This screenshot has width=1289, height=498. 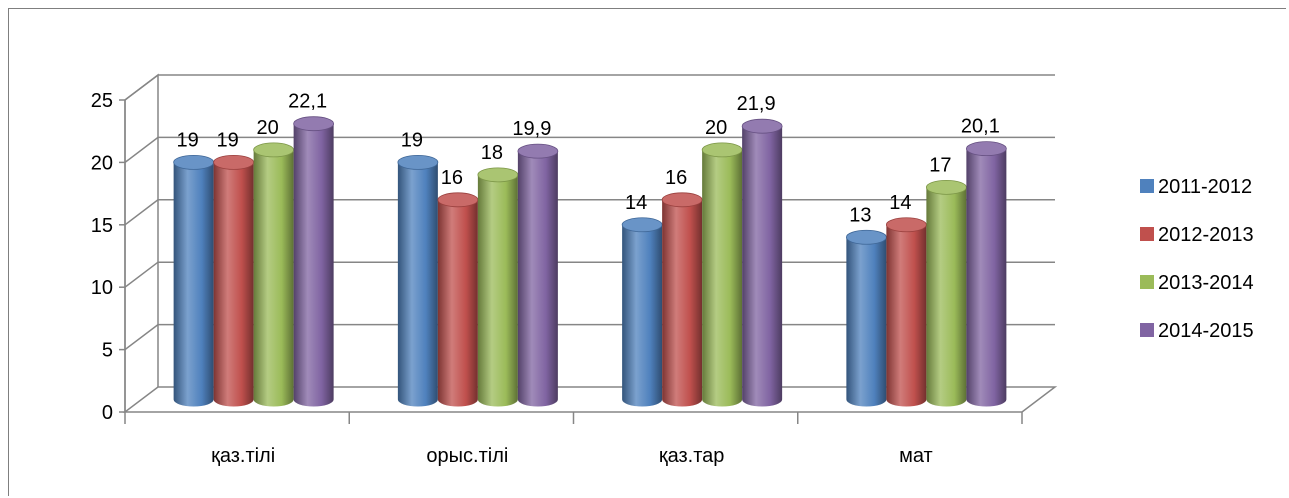 What do you see at coordinates (307, 102) in the screenshot?
I see `data-label: 22,1` at bounding box center [307, 102].